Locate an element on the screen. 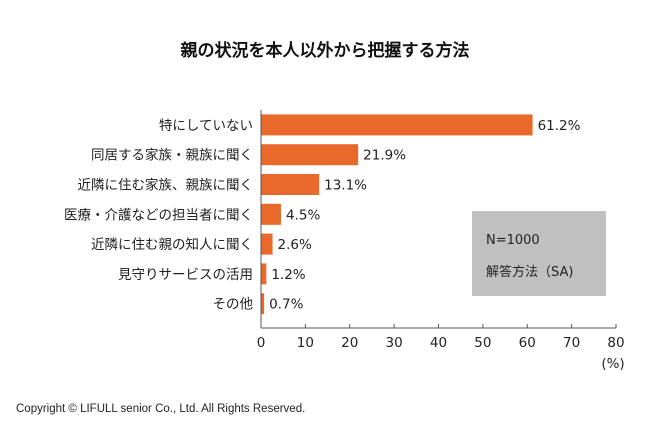 This screenshot has width=650, height=436. x-tick-label: 0 is located at coordinates (261, 343).